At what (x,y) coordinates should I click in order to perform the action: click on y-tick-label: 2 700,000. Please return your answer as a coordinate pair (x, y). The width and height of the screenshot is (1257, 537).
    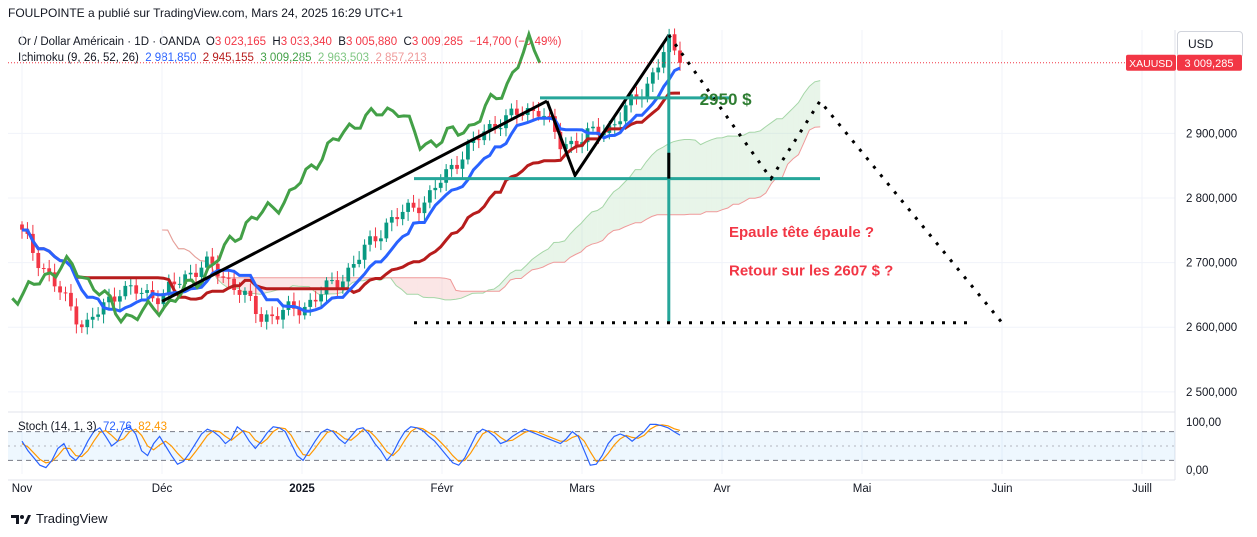
    Looking at the image, I should click on (1211, 264).